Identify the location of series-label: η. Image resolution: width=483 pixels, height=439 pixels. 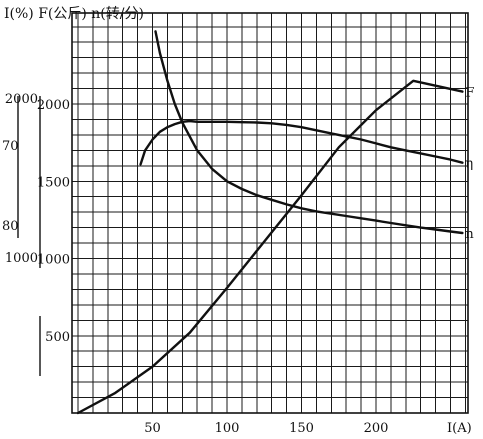
(469, 164).